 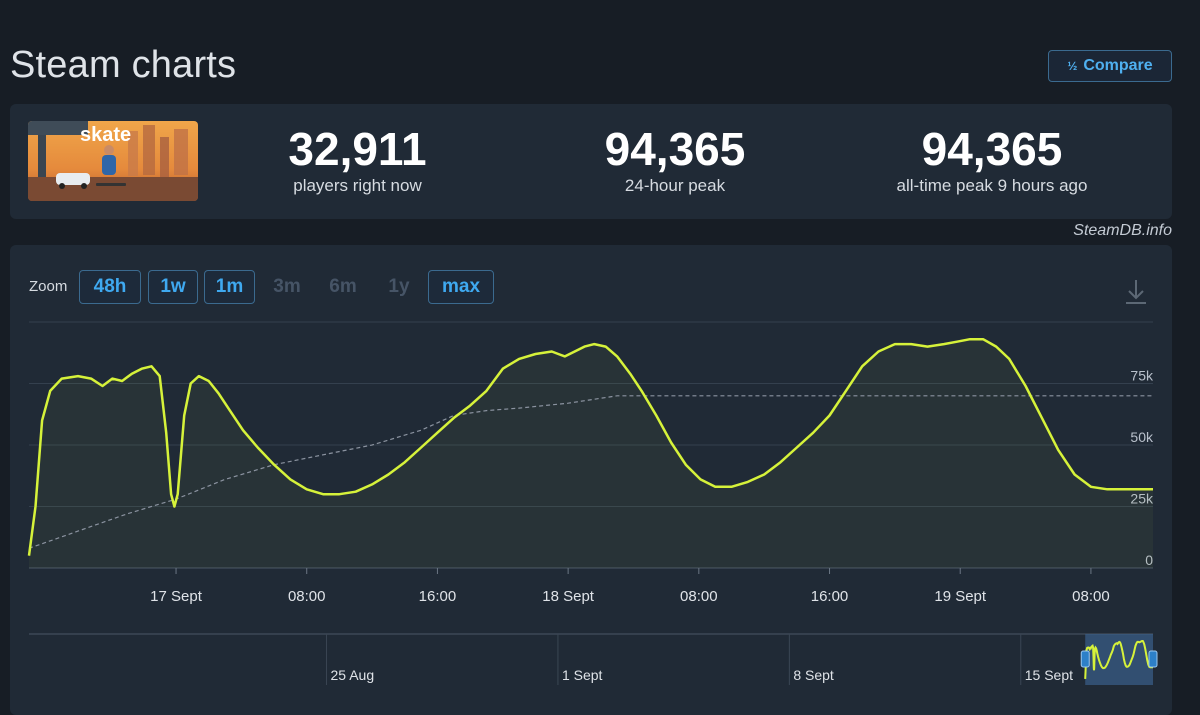 What do you see at coordinates (1142, 499) in the screenshot?
I see `y-tick-label: 25k` at bounding box center [1142, 499].